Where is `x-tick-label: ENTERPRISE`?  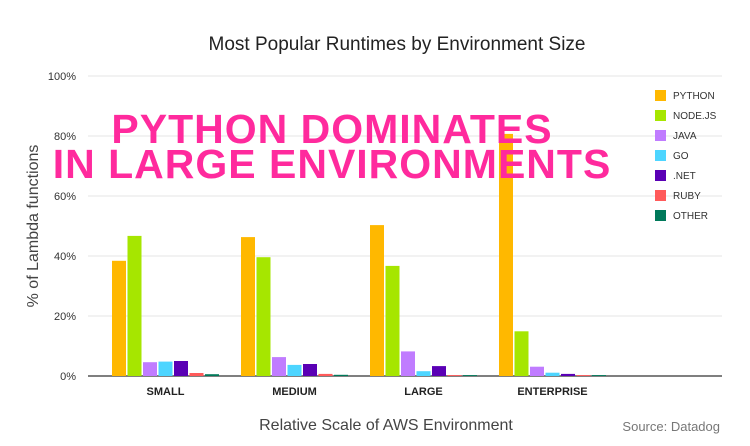
x-tick-label: ENTERPRISE is located at coordinates (552, 392).